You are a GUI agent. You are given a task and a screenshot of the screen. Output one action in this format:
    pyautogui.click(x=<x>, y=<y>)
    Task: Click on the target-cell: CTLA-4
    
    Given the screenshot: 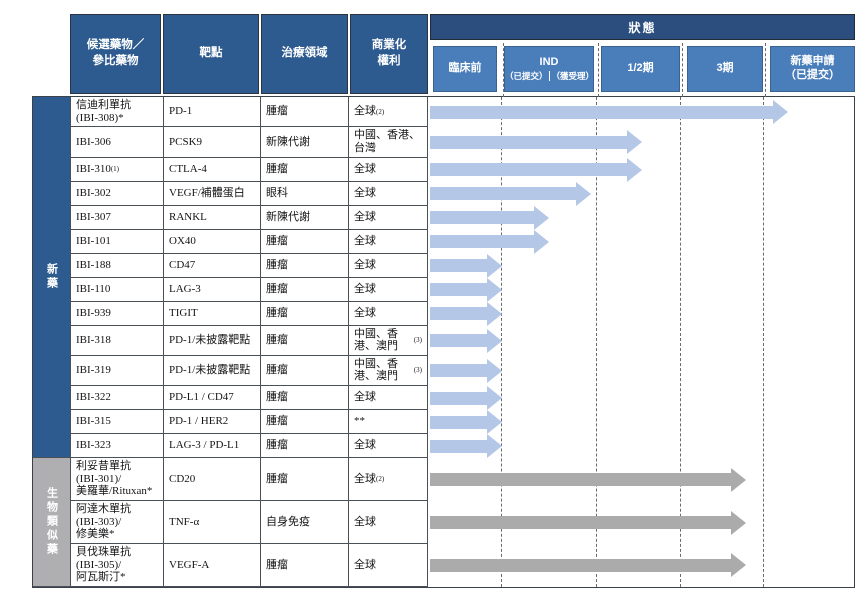 What is the action you would take?
    pyautogui.click(x=212, y=169)
    